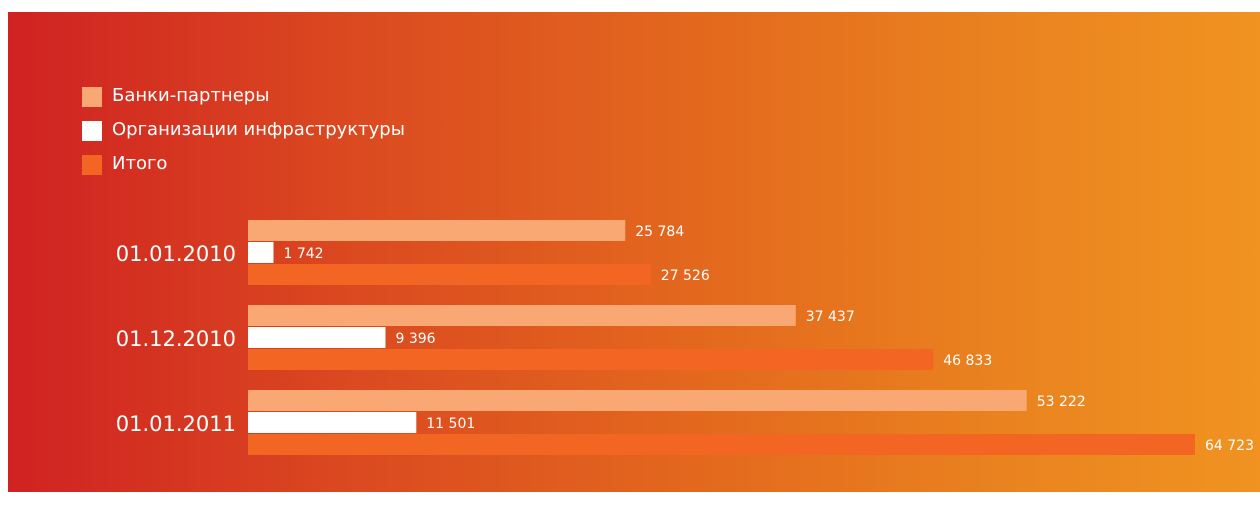  Describe the element at coordinates (415, 339) in the screenshot. I see `value-label-infrastructure: 9 396` at that location.